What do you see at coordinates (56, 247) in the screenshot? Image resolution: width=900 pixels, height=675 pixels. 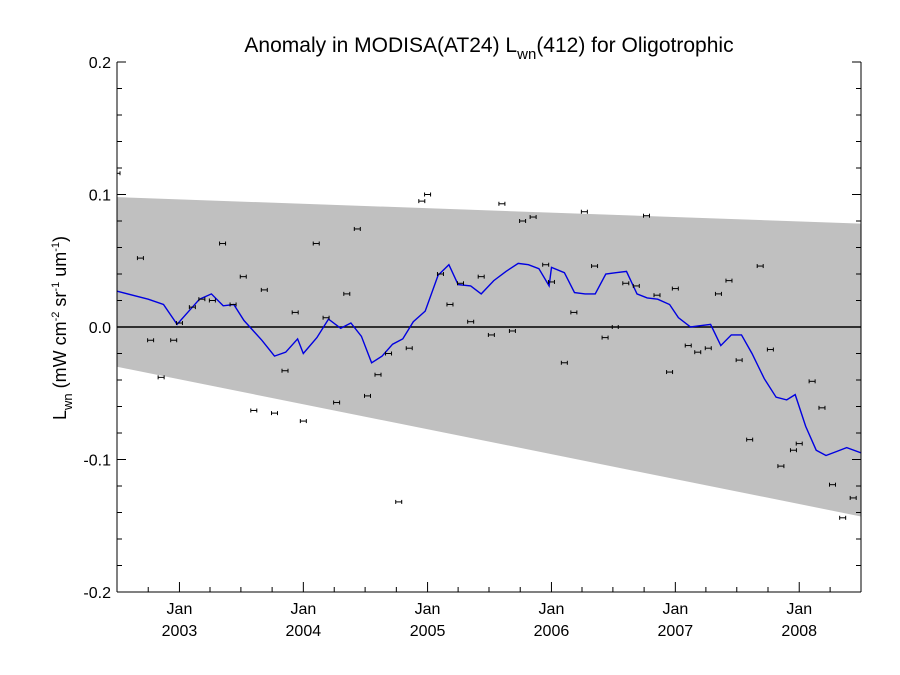 I see `y-axis-label-sup3: -1` at bounding box center [56, 247].